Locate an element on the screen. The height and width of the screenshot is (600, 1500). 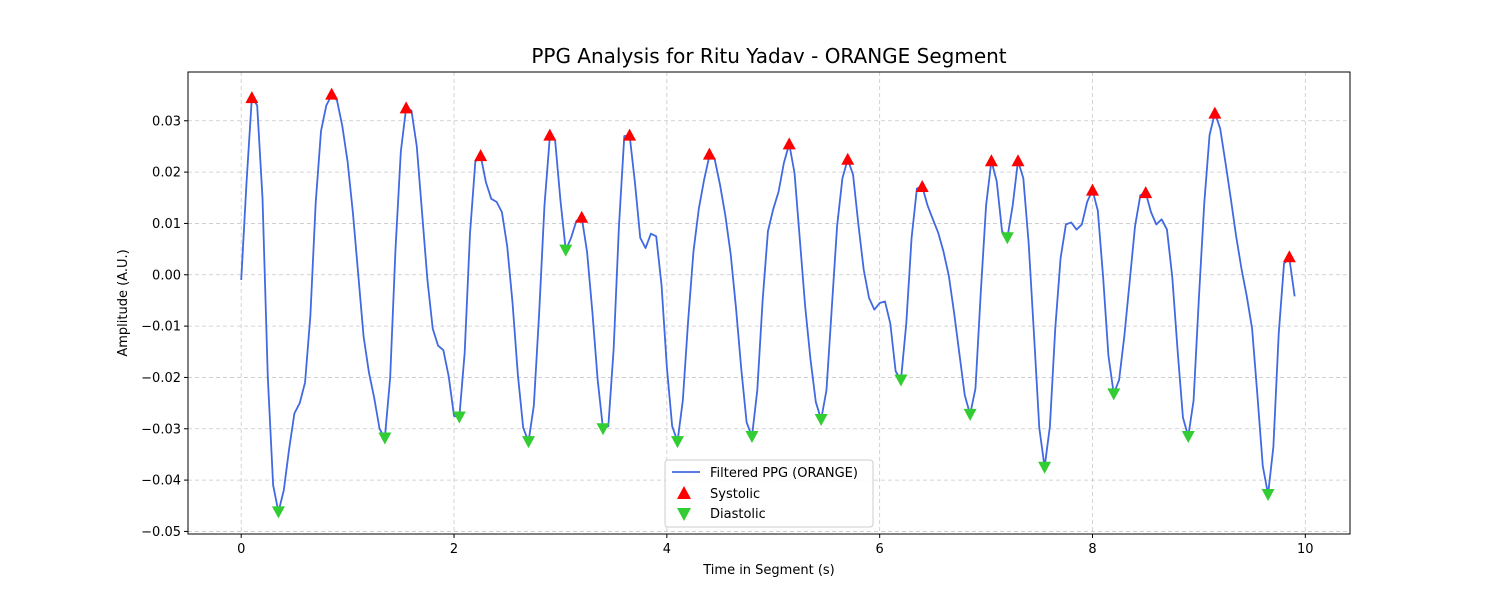
x-tick-label: 10 is located at coordinates (1305, 549).